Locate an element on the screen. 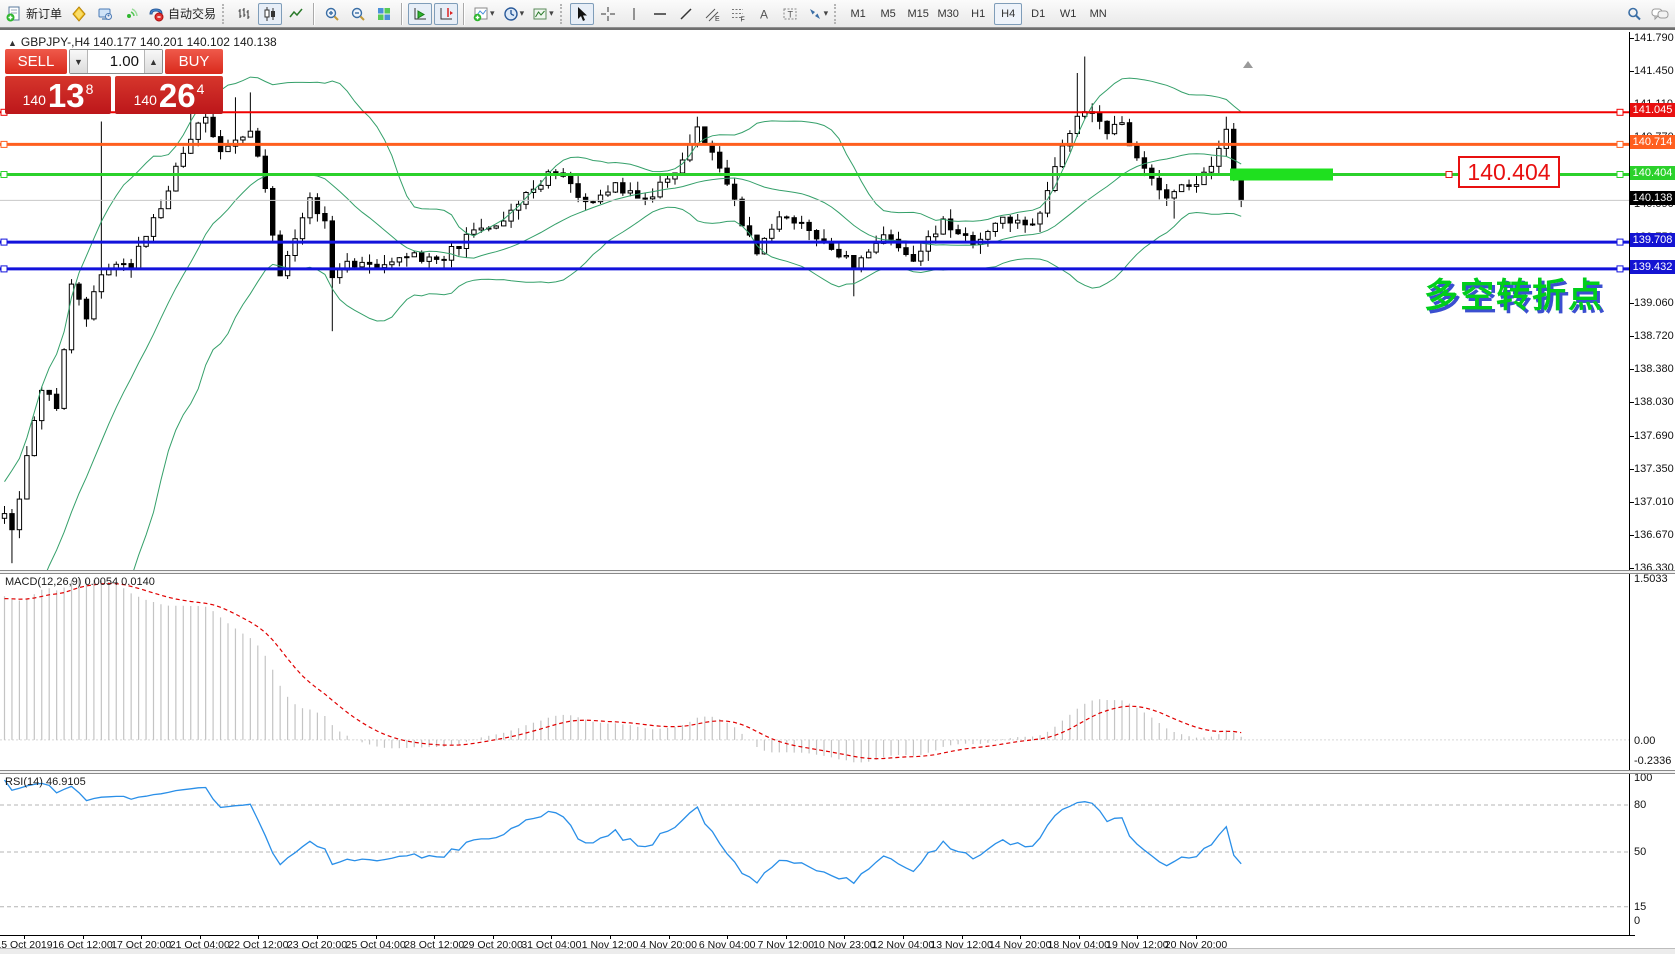 The width and height of the screenshot is (1675, 954). buy-button: BUY is located at coordinates (194, 61).